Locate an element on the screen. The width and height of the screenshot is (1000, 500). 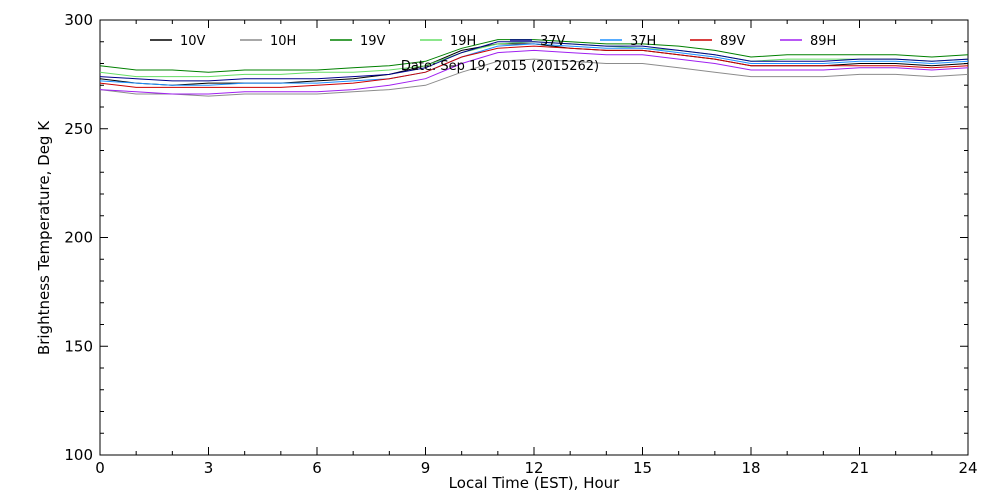
legend-label: 10H is located at coordinates (283, 41).